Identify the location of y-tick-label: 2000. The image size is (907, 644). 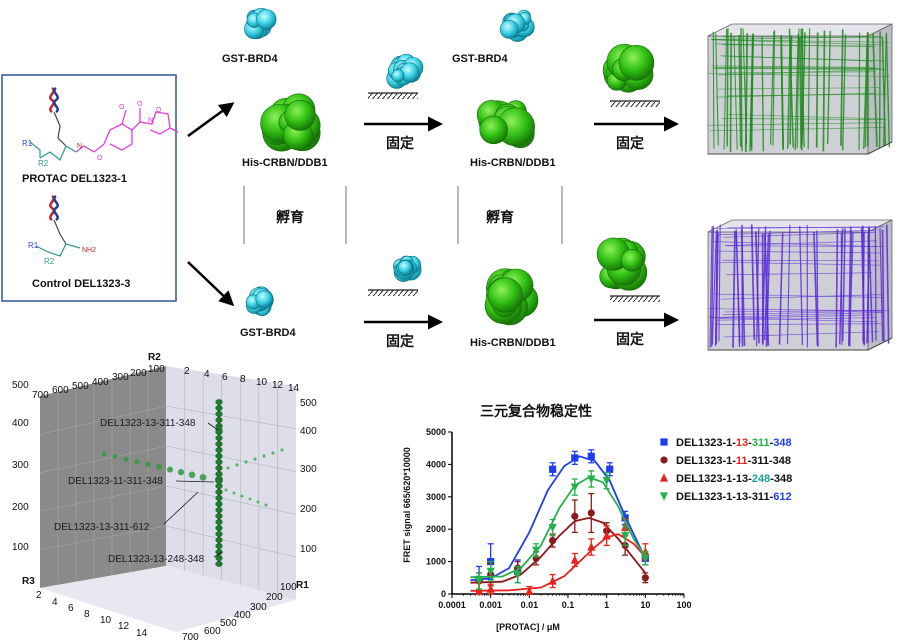
(436, 529).